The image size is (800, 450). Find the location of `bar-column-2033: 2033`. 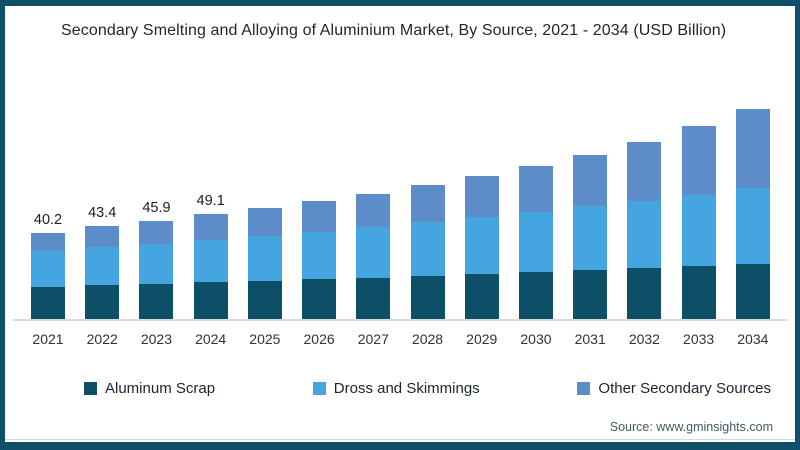

bar-column-2033: 2033 is located at coordinates (698, 227).